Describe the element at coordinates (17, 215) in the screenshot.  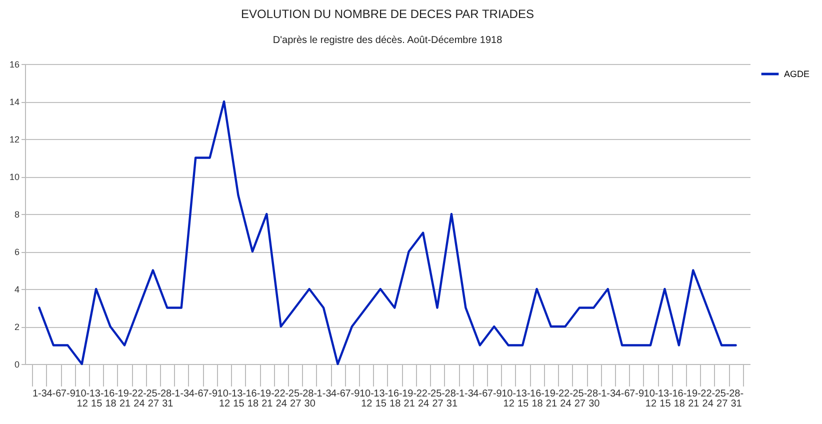
I see `y-tick-label: 8` at that location.